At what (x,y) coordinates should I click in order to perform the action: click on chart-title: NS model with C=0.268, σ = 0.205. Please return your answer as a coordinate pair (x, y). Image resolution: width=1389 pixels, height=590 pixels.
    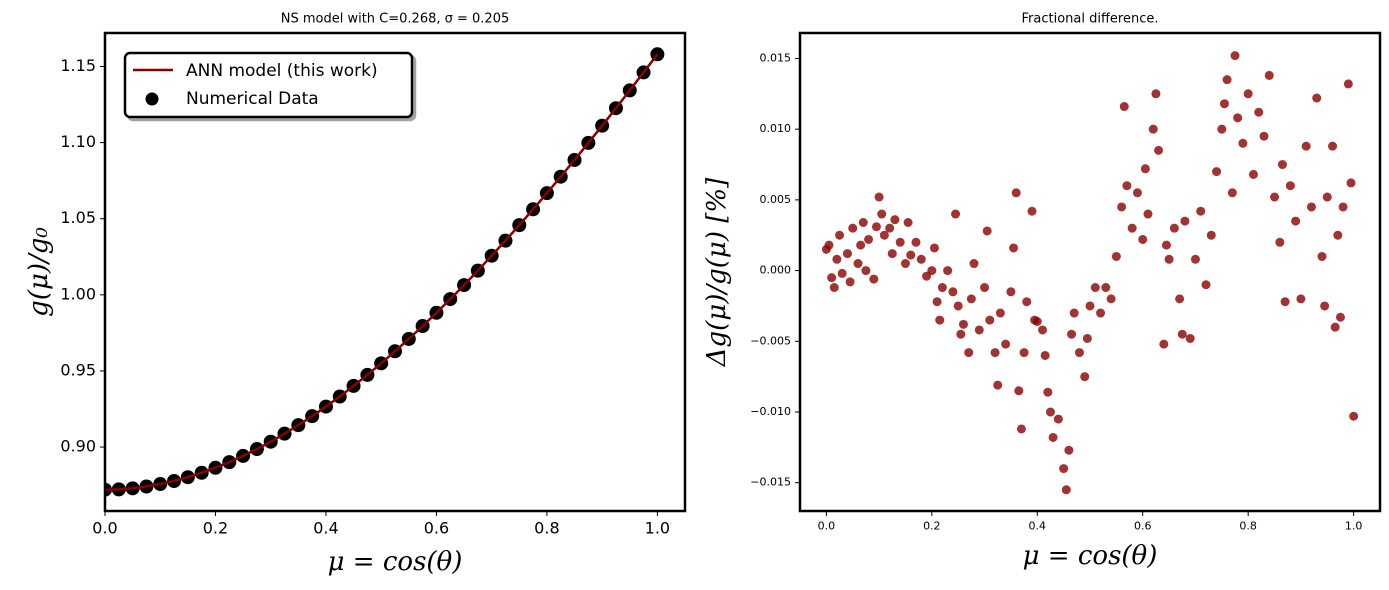
    Looking at the image, I should click on (395, 19).